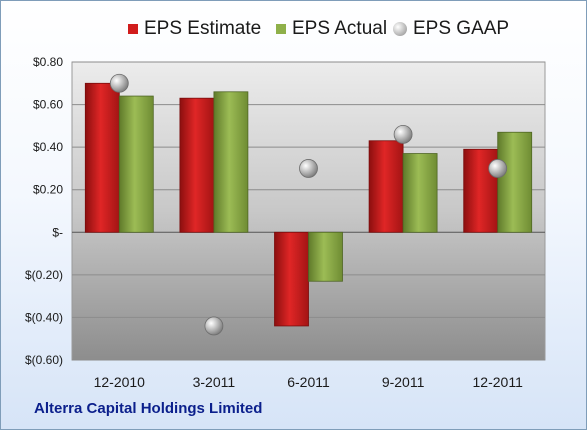 This screenshot has height=430, width=587. I want to click on x-tick-label: 9-2011, so click(403, 382).